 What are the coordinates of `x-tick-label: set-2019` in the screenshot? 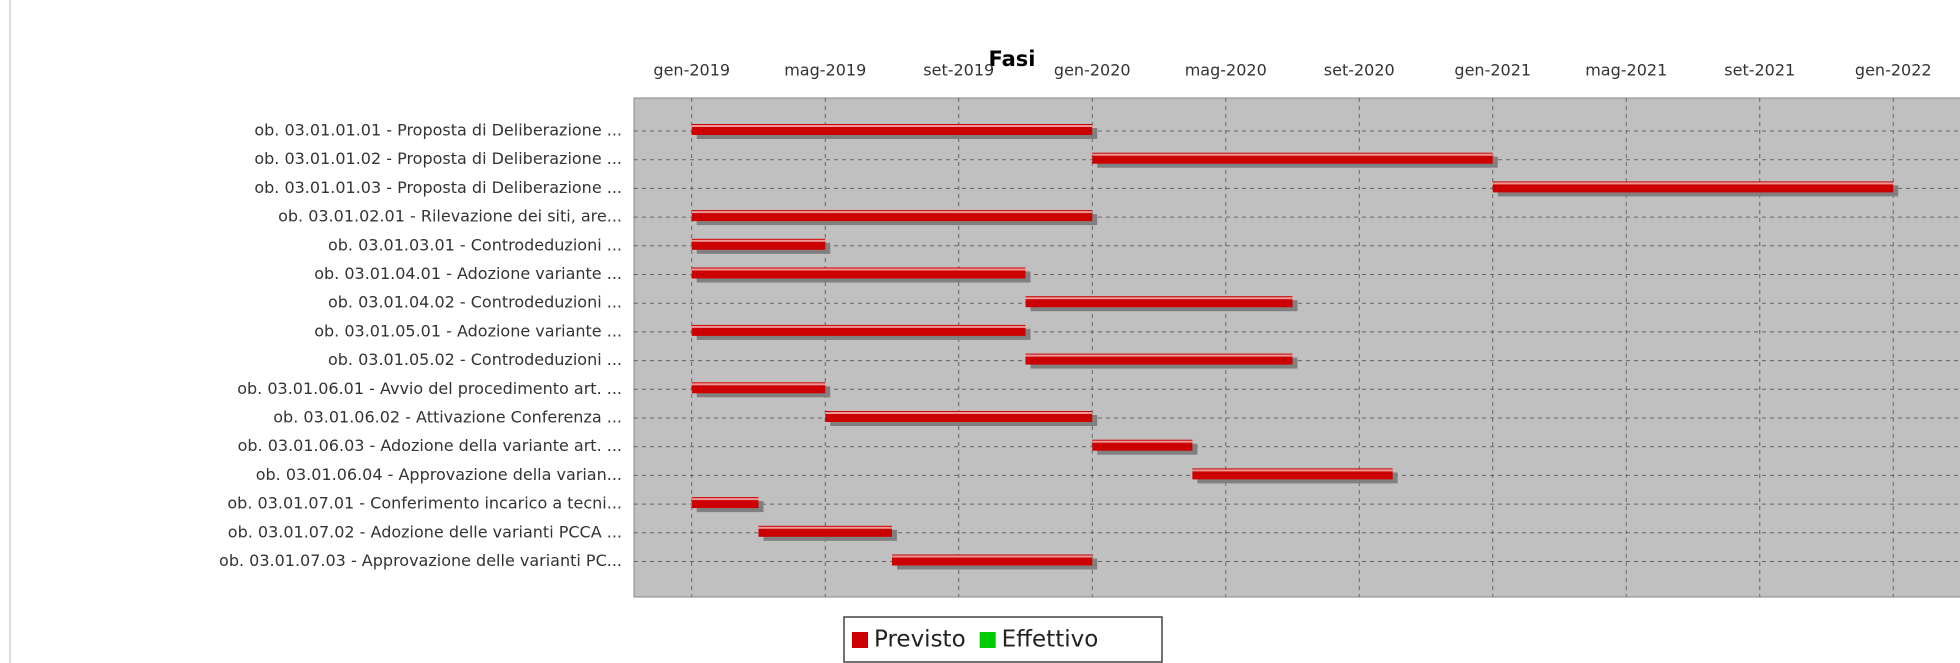 It's located at (958, 70).